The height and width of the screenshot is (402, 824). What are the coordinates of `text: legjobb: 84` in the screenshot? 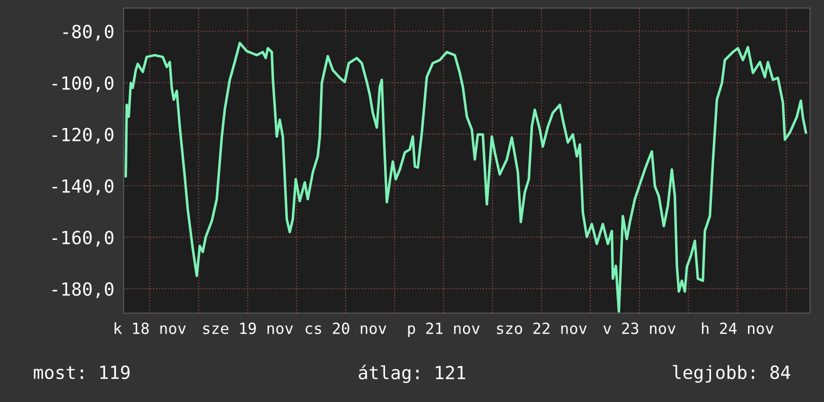 It's located at (731, 374).